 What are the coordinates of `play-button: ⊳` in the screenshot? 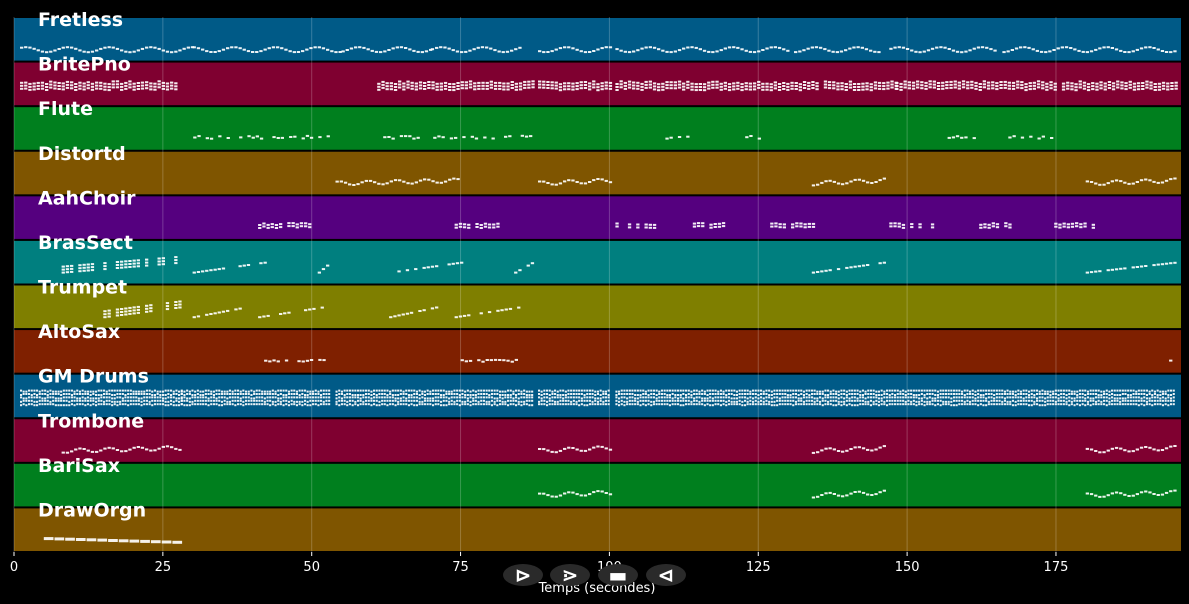 It's located at (523, 575).